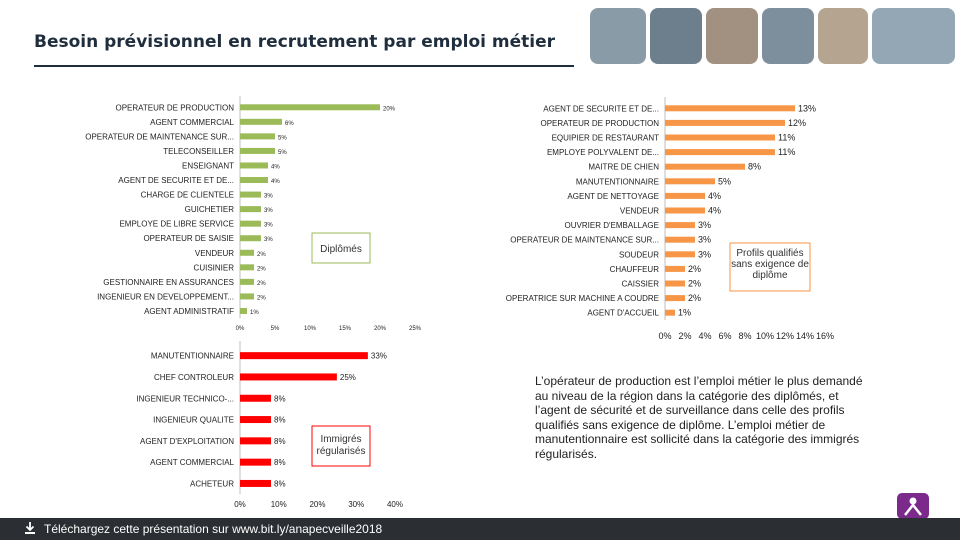 The height and width of the screenshot is (540, 960). I want to click on data-label: 12%, so click(797, 123).